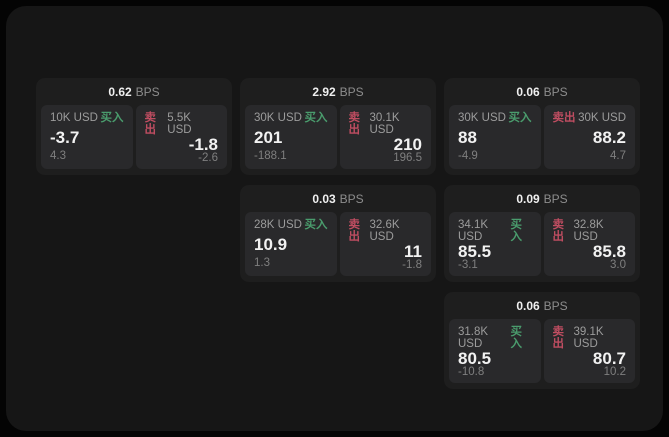 The image size is (669, 437). What do you see at coordinates (471, 372) in the screenshot?
I see `buy-delta: -10.8` at bounding box center [471, 372].